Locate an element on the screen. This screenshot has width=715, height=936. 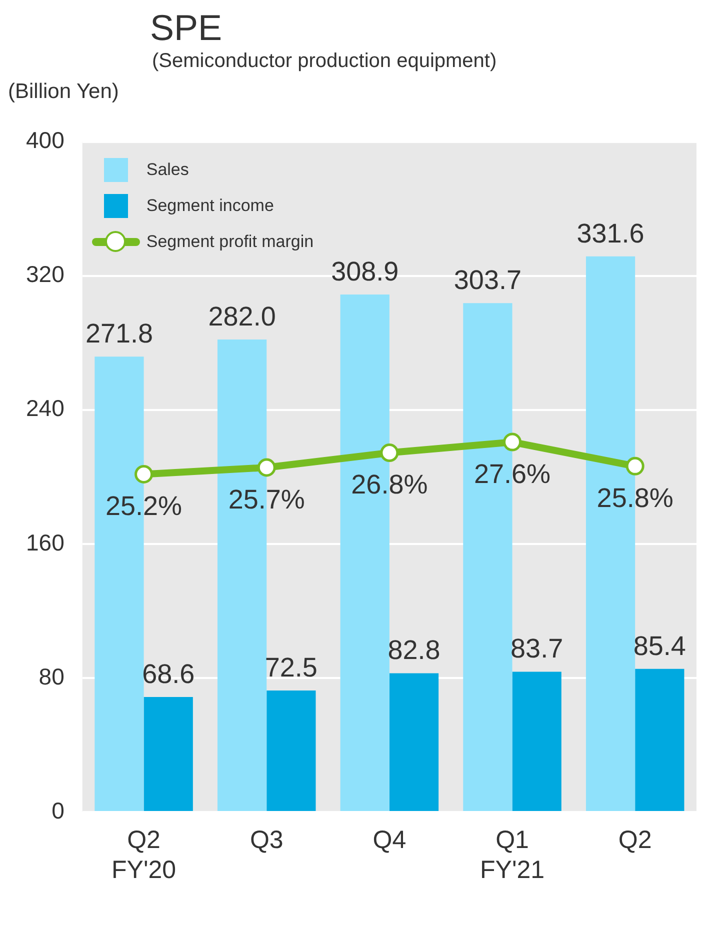
data-label: 271.8 is located at coordinates (119, 333).